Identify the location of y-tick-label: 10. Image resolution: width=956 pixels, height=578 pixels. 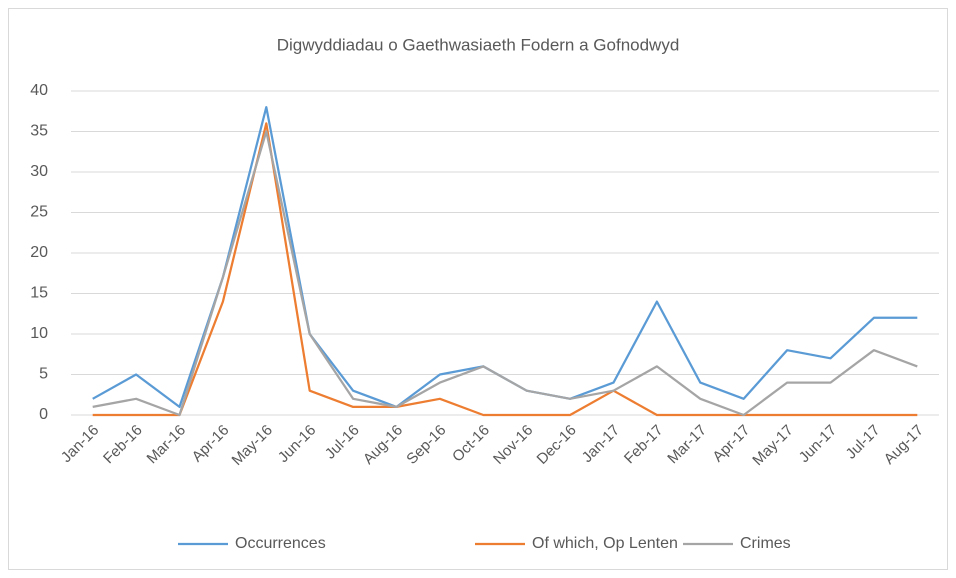
(39, 333).